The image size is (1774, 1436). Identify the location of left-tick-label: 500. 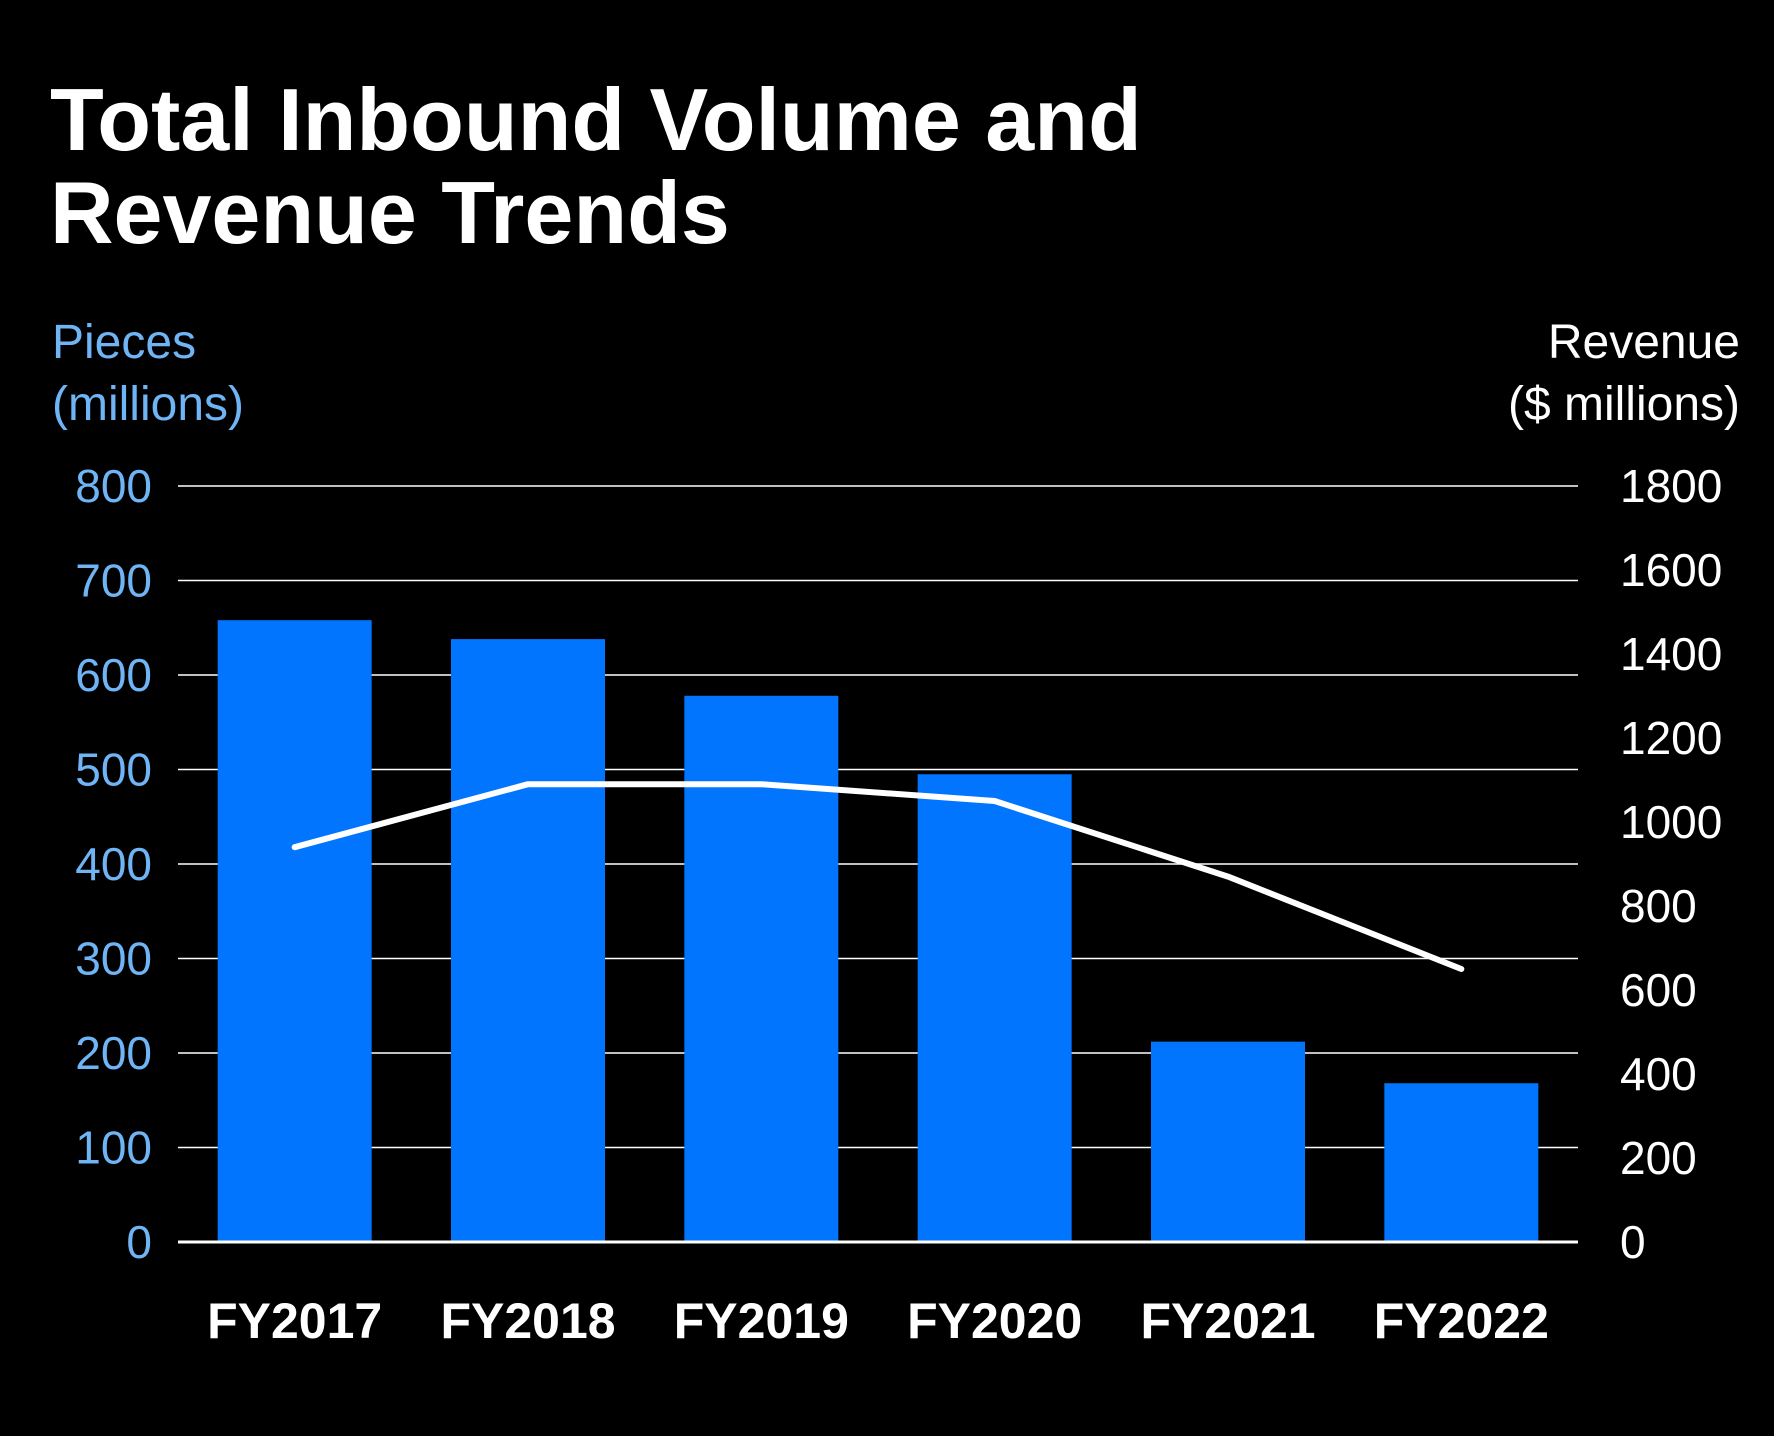
(113, 770).